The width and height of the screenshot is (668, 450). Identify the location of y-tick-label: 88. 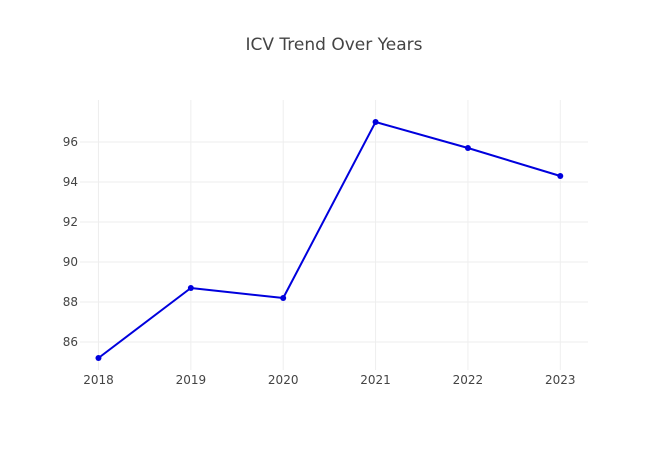
(70, 302).